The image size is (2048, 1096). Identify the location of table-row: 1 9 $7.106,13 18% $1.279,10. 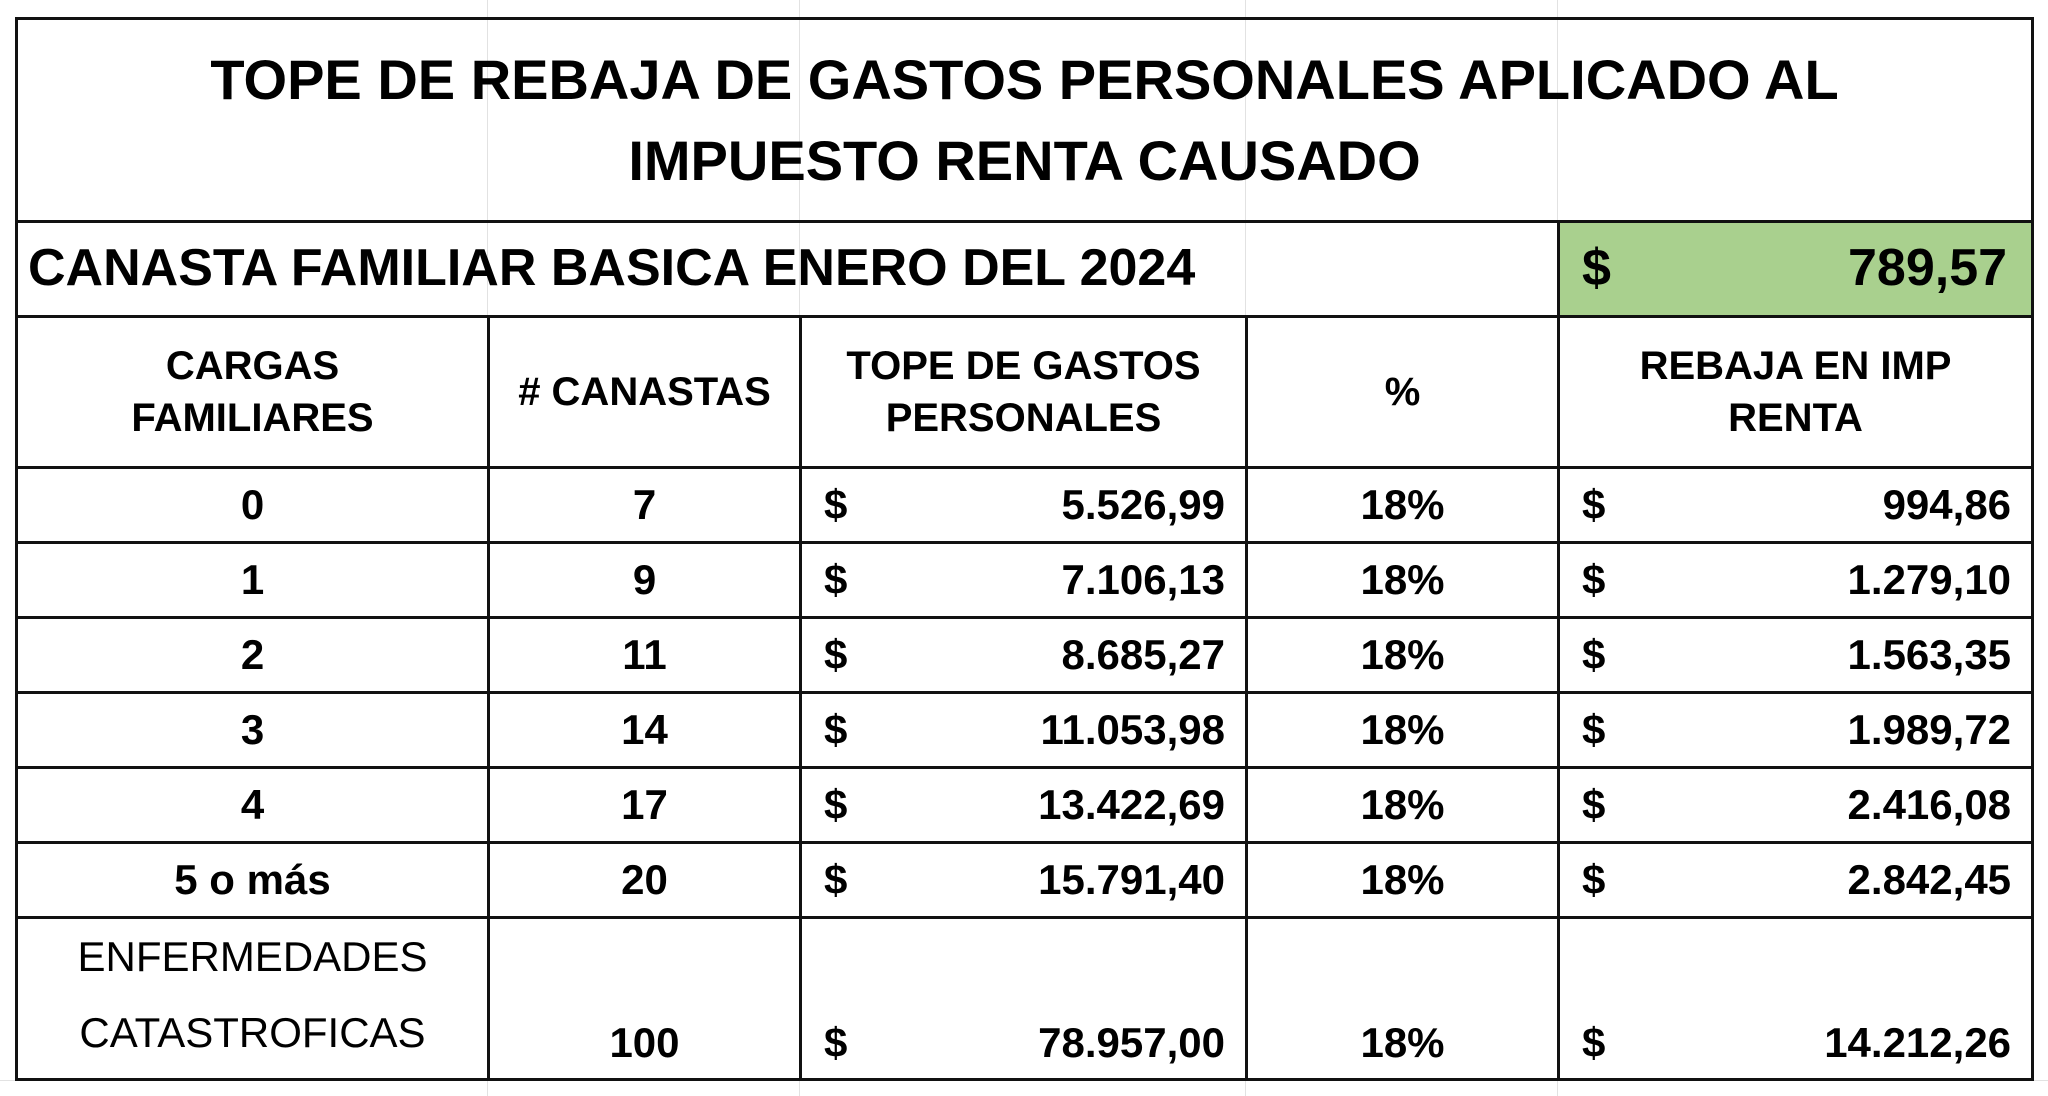
(1025, 580).